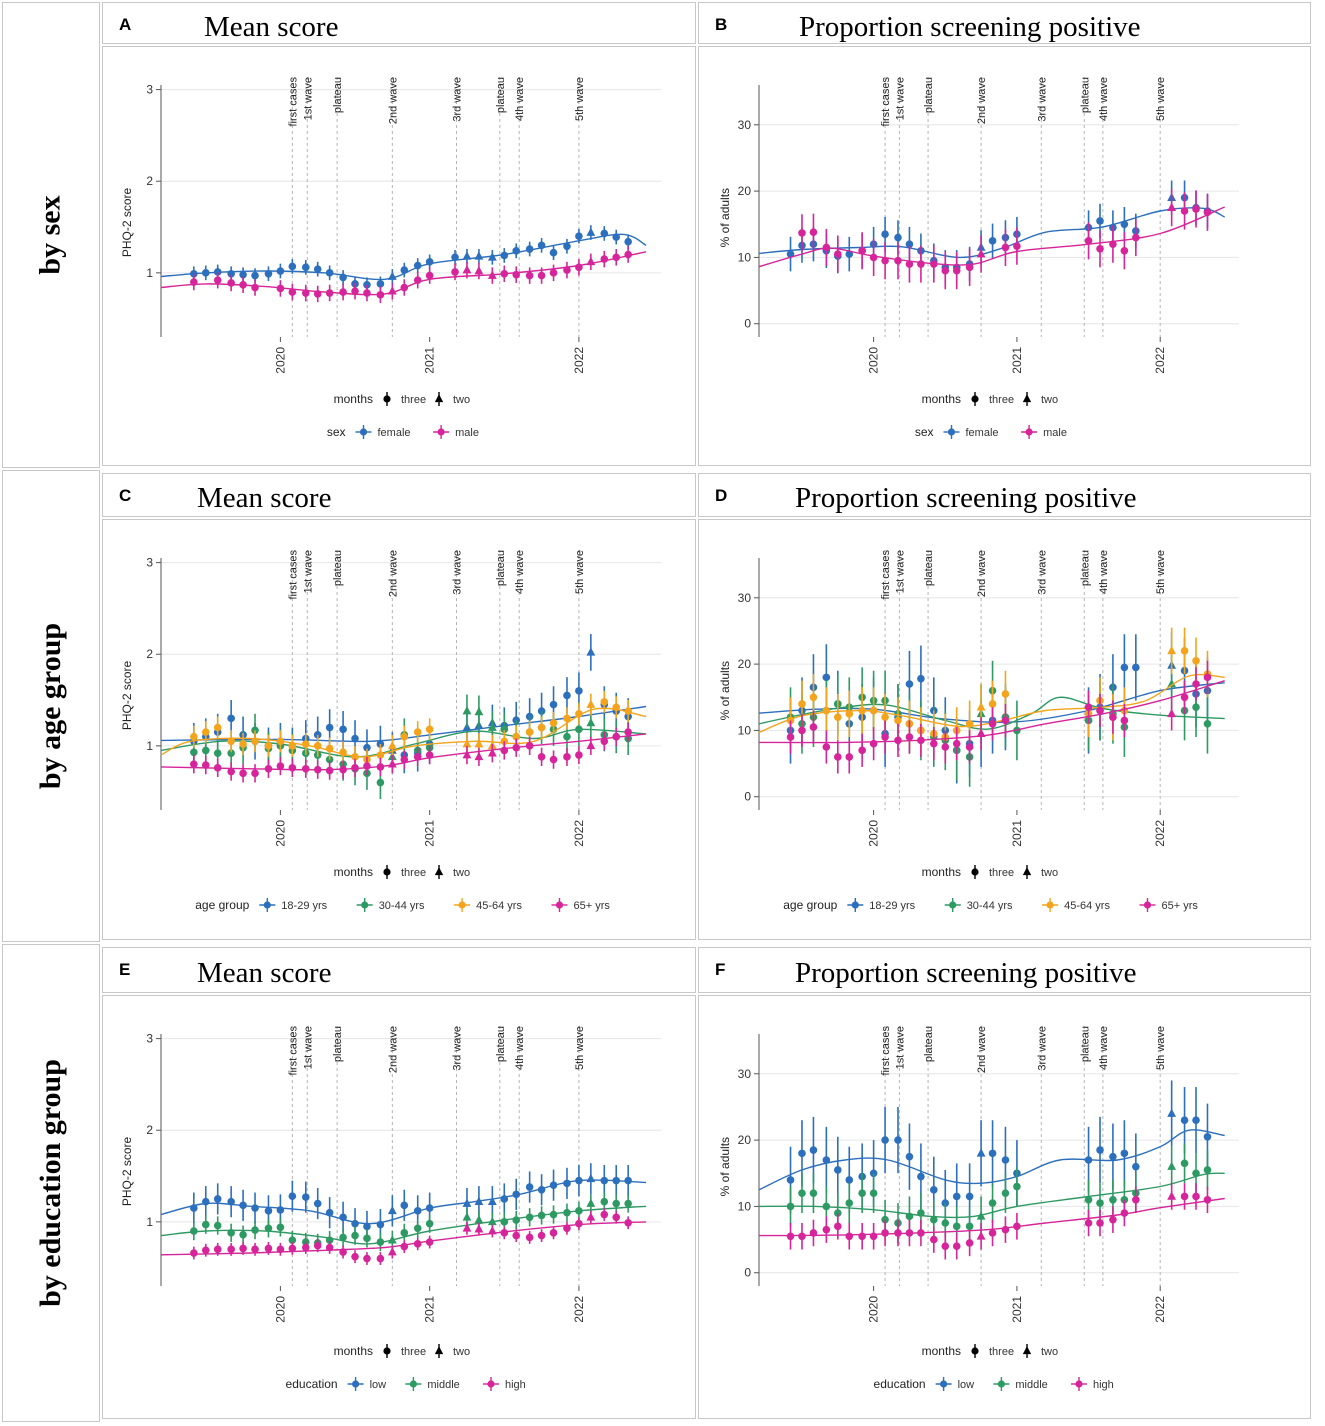 The height and width of the screenshot is (1426, 1325). I want to click on event-label-3: 2nd wave, so click(393, 1049).